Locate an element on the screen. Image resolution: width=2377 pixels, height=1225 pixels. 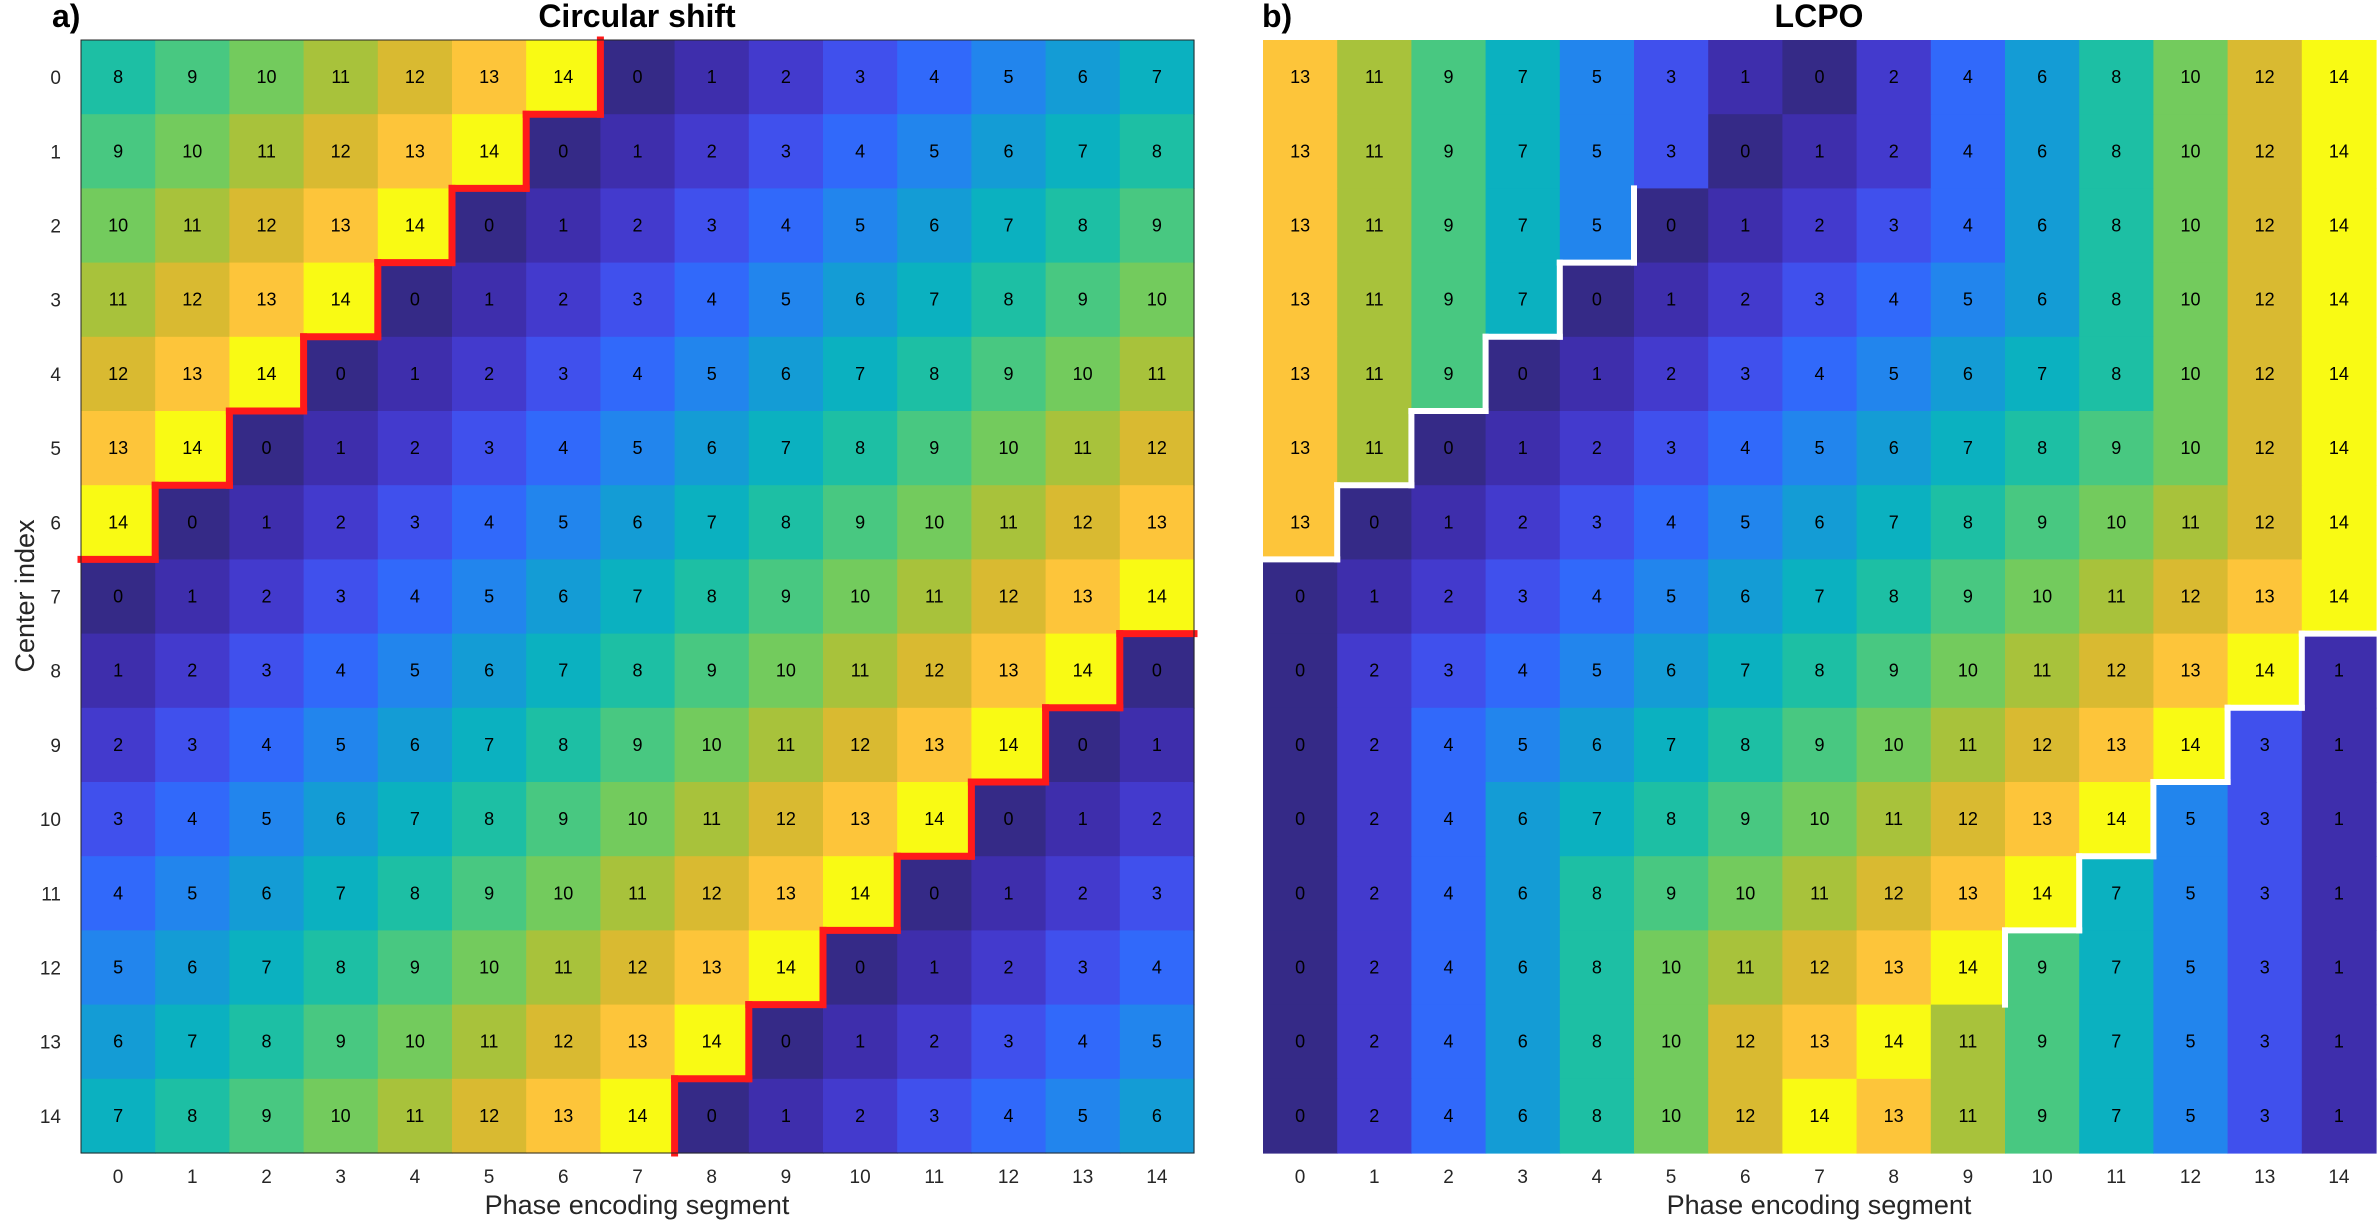
x-tick-label: 3 is located at coordinates (1522, 1177).